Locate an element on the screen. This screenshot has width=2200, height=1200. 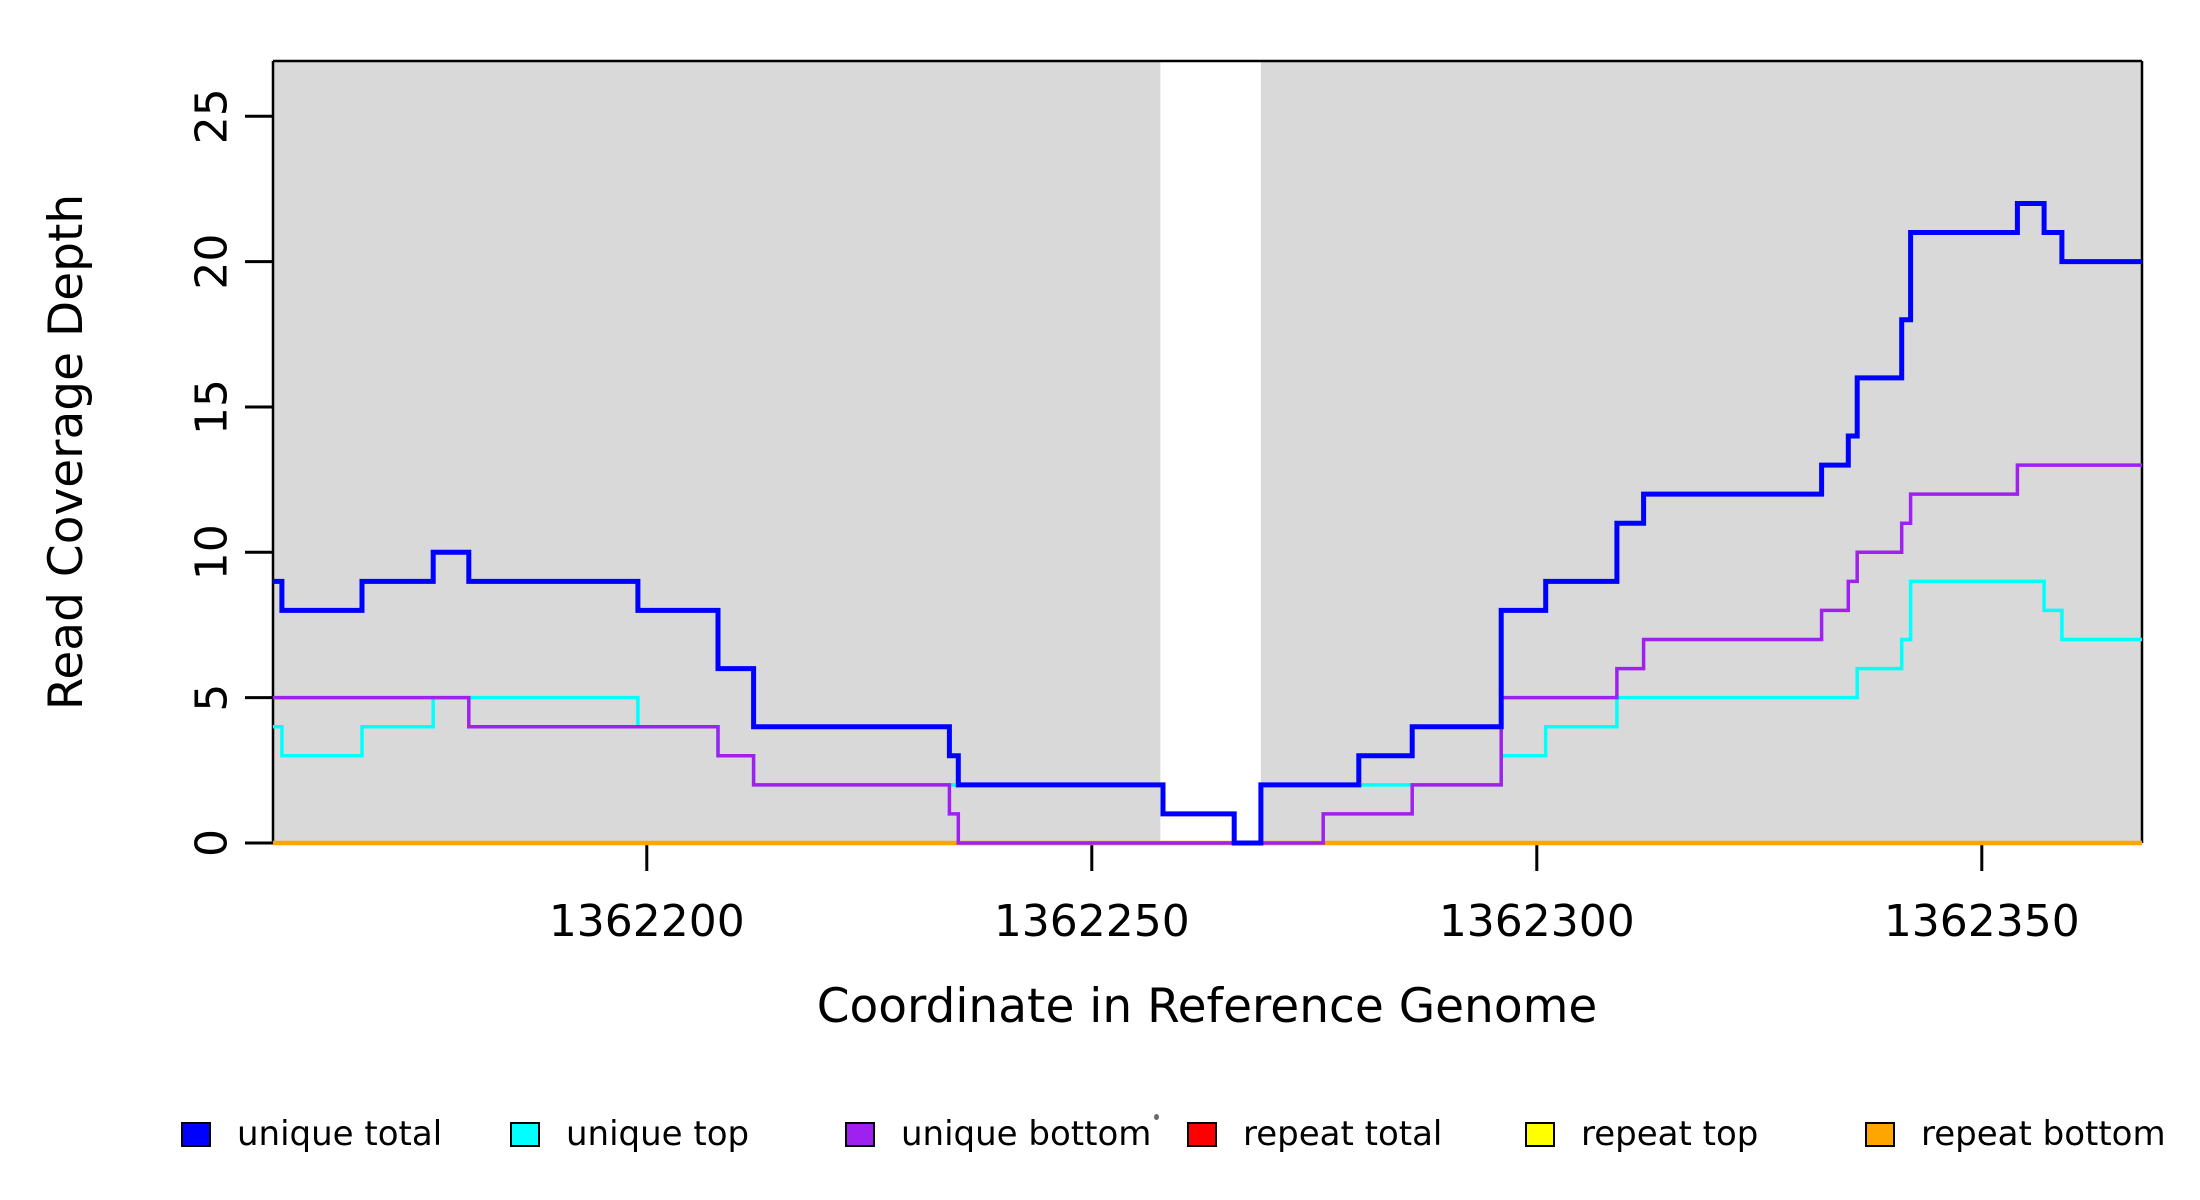
legend-label: unique total is located at coordinates (340, 1134).